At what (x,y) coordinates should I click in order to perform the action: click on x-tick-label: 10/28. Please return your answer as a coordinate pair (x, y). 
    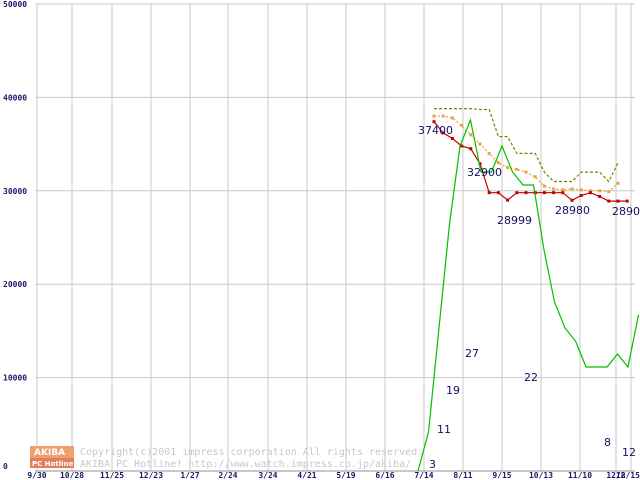
    Looking at the image, I should click on (72, 475).